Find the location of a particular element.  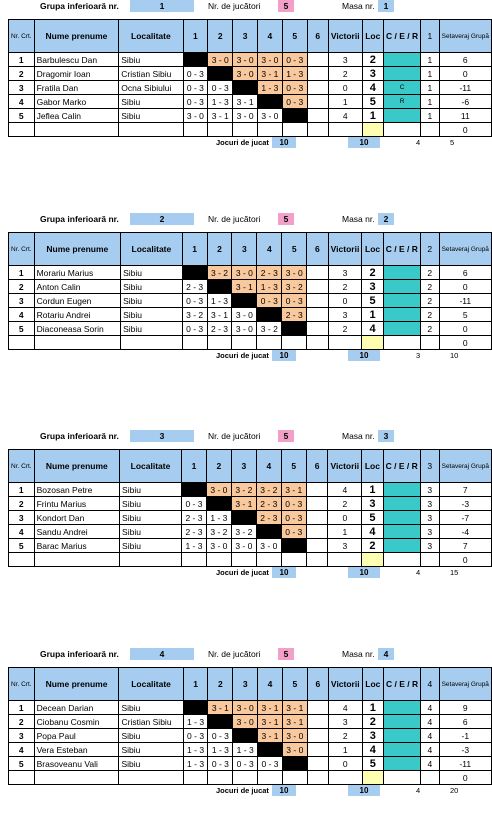

player-name: Dragomir Ioan is located at coordinates (76, 73).